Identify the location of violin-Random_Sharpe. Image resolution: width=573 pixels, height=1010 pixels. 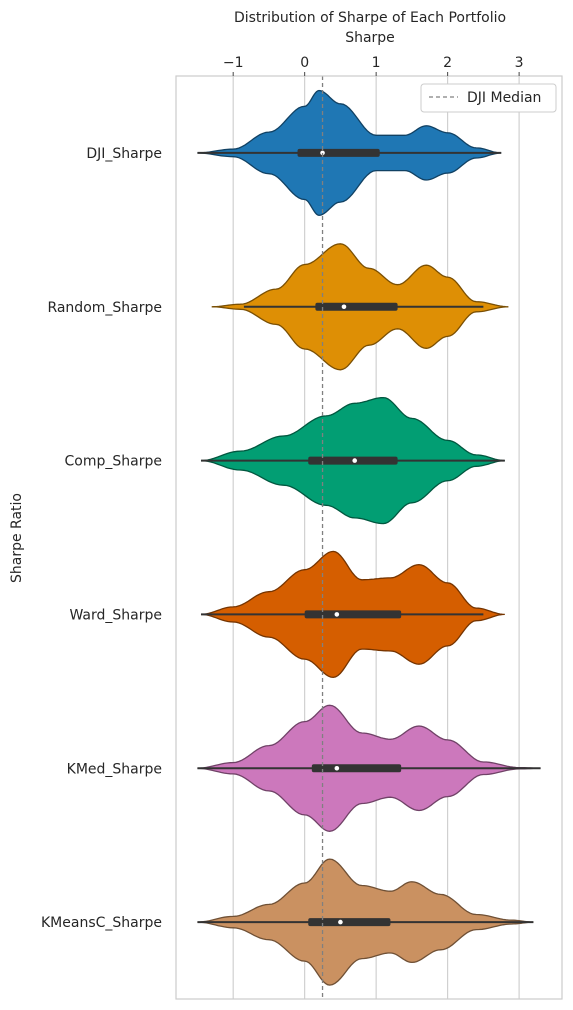
(360, 307).